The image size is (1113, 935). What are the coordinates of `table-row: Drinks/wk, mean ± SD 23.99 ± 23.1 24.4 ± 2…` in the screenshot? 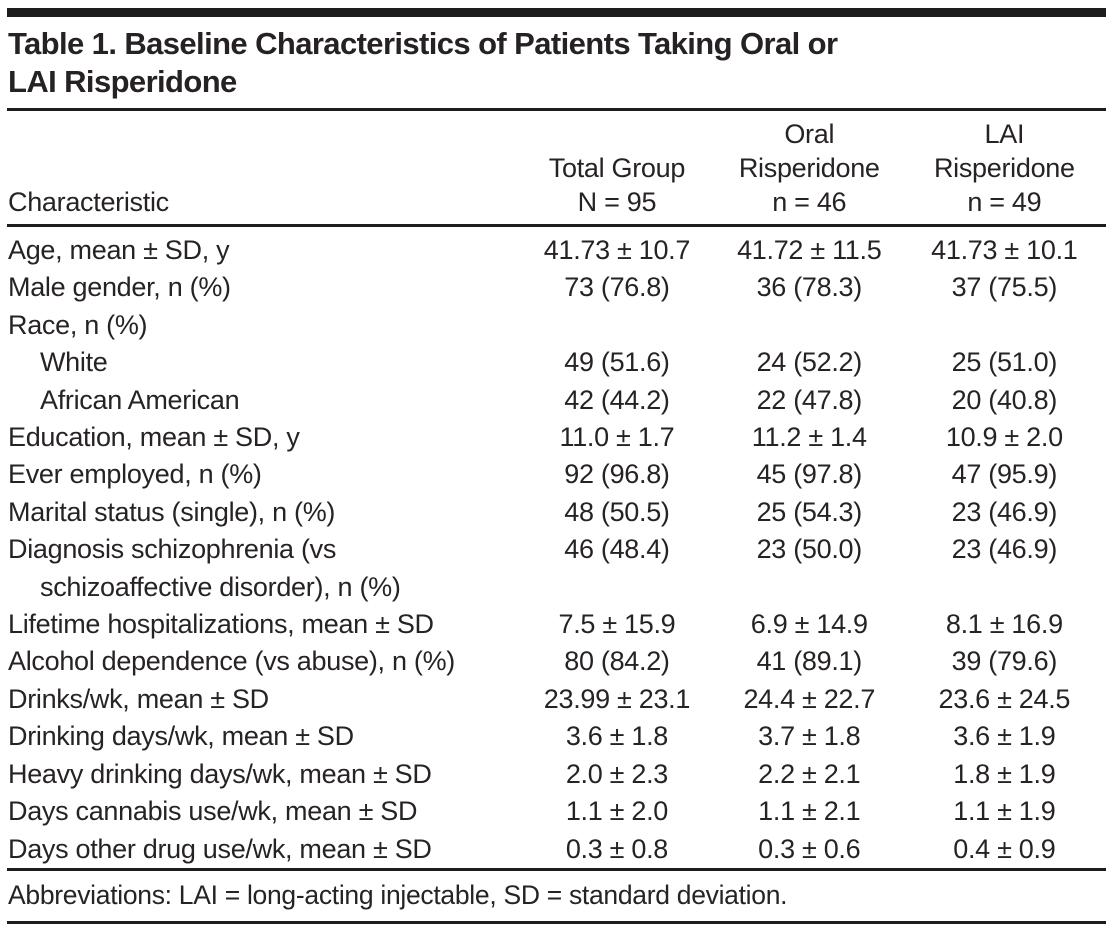 It's located at (556, 699).